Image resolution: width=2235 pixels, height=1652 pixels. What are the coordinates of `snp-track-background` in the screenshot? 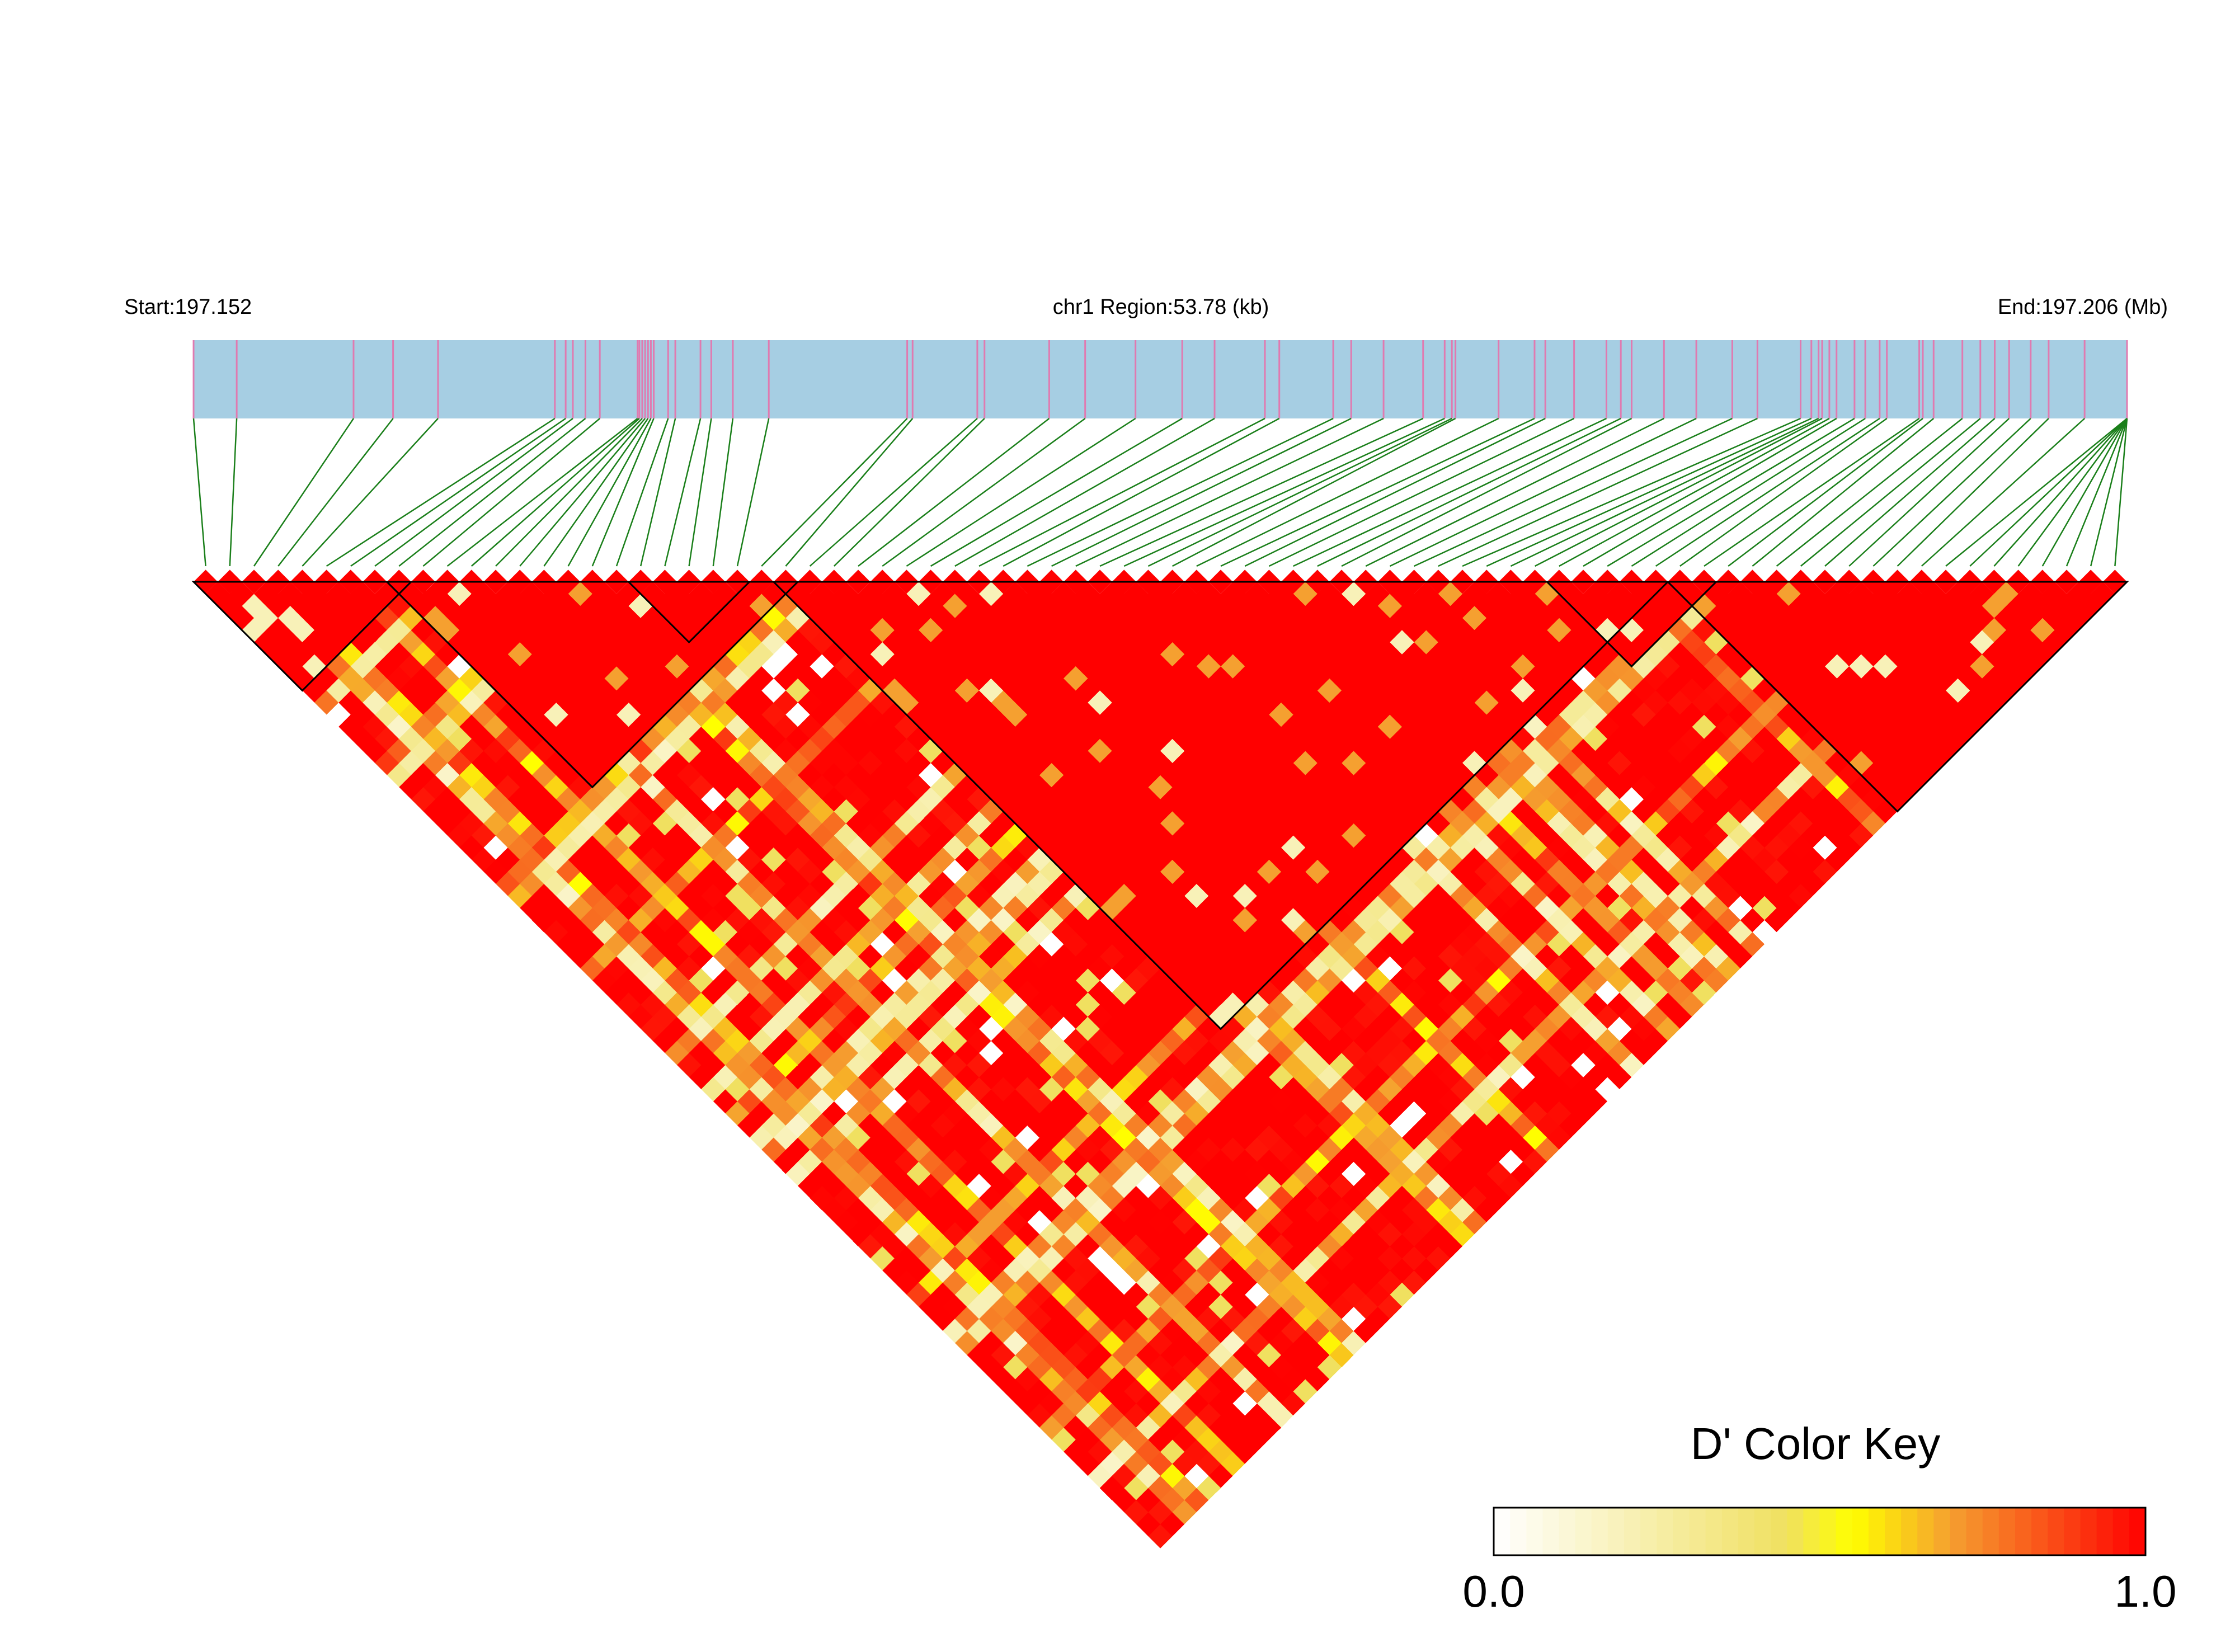 It's located at (1160, 379).